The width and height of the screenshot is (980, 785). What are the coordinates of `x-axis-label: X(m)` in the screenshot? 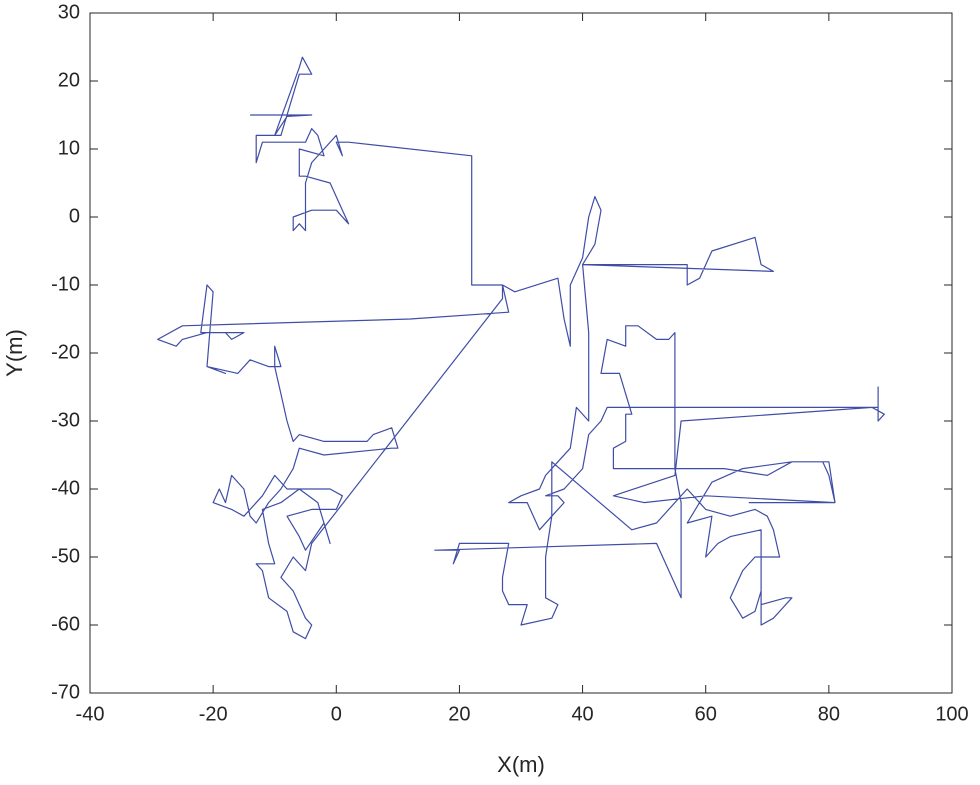 It's located at (521, 764).